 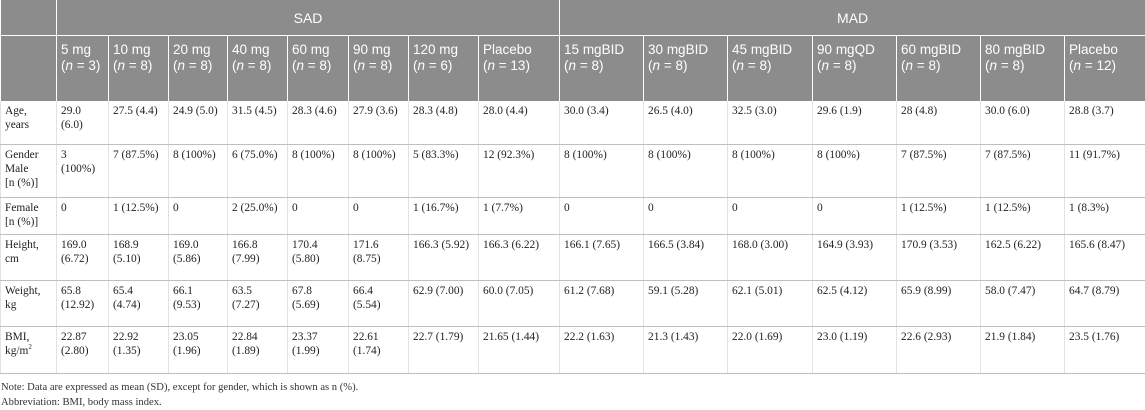 I want to click on cell-value: (1.89), so click(x=257, y=351).